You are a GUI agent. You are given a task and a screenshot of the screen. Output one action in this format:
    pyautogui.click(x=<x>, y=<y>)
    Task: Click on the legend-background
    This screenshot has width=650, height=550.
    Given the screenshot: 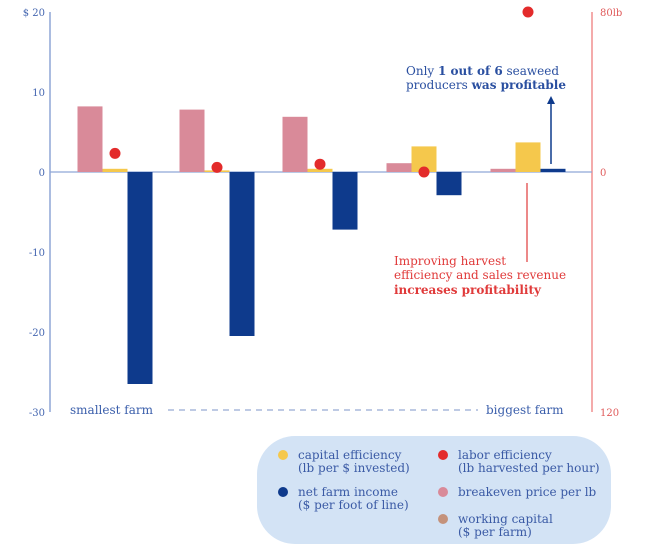 What is the action you would take?
    pyautogui.click(x=434, y=490)
    